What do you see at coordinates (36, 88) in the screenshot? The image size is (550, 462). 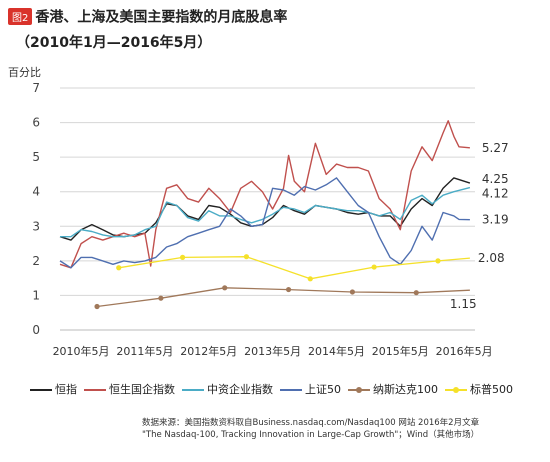 I see `y-tick-label: 7` at bounding box center [36, 88].